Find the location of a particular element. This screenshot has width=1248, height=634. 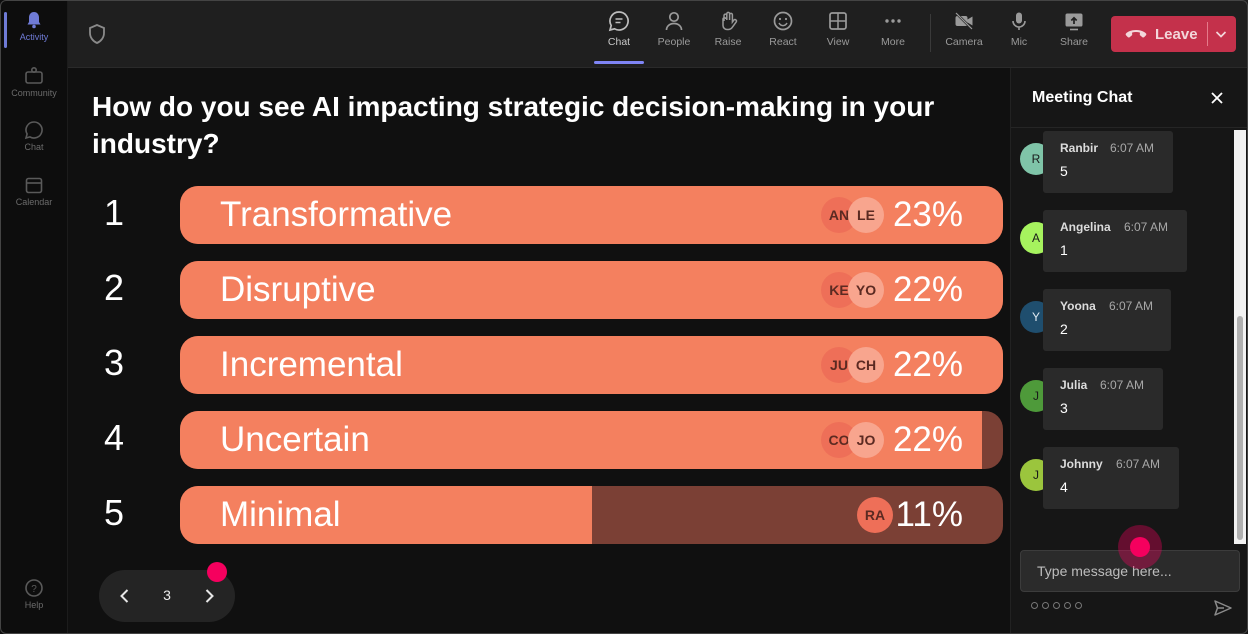

attach-icon is located at coordinates (1045, 605).